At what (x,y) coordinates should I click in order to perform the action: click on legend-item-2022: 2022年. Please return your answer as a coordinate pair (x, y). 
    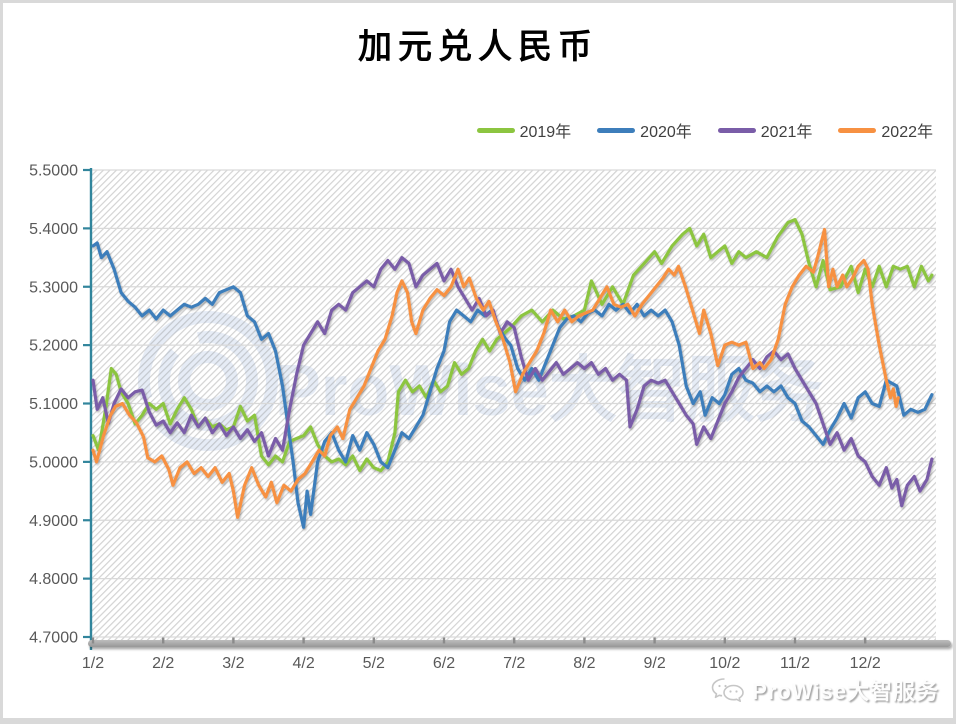
    Looking at the image, I should click on (885, 130).